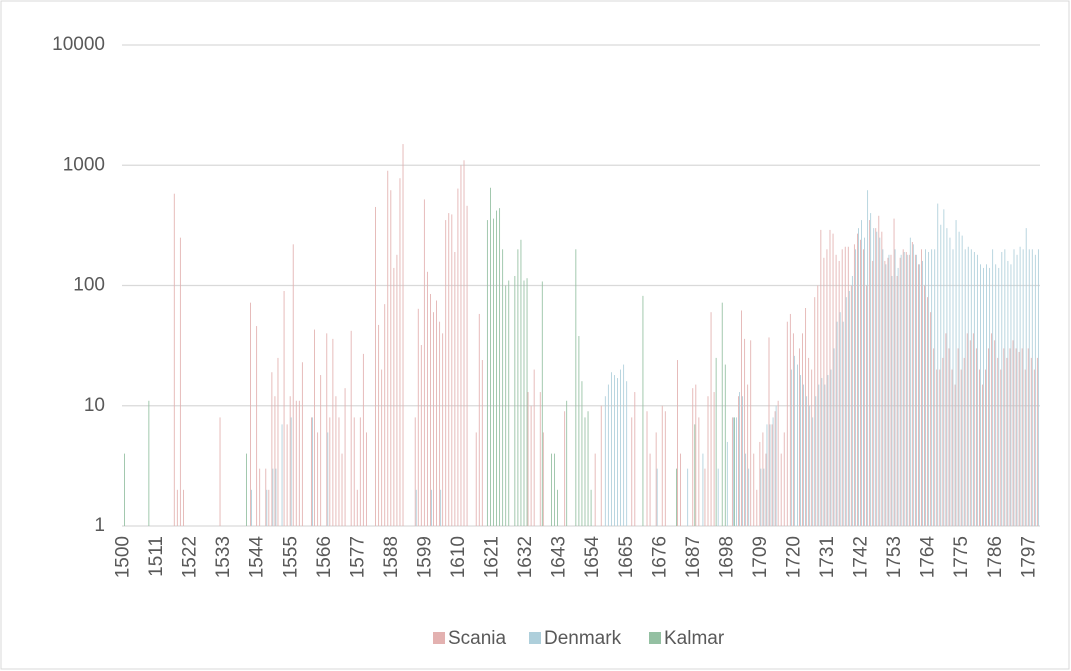  What do you see at coordinates (961, 557) in the screenshot?
I see `x-tick-label: 1775` at bounding box center [961, 557].